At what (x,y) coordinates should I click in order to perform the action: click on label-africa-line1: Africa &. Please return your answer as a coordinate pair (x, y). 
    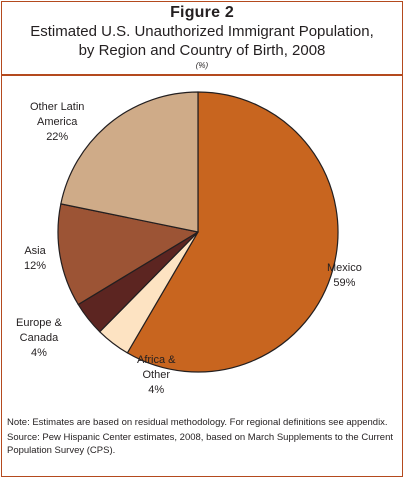
    Looking at the image, I should click on (156, 360).